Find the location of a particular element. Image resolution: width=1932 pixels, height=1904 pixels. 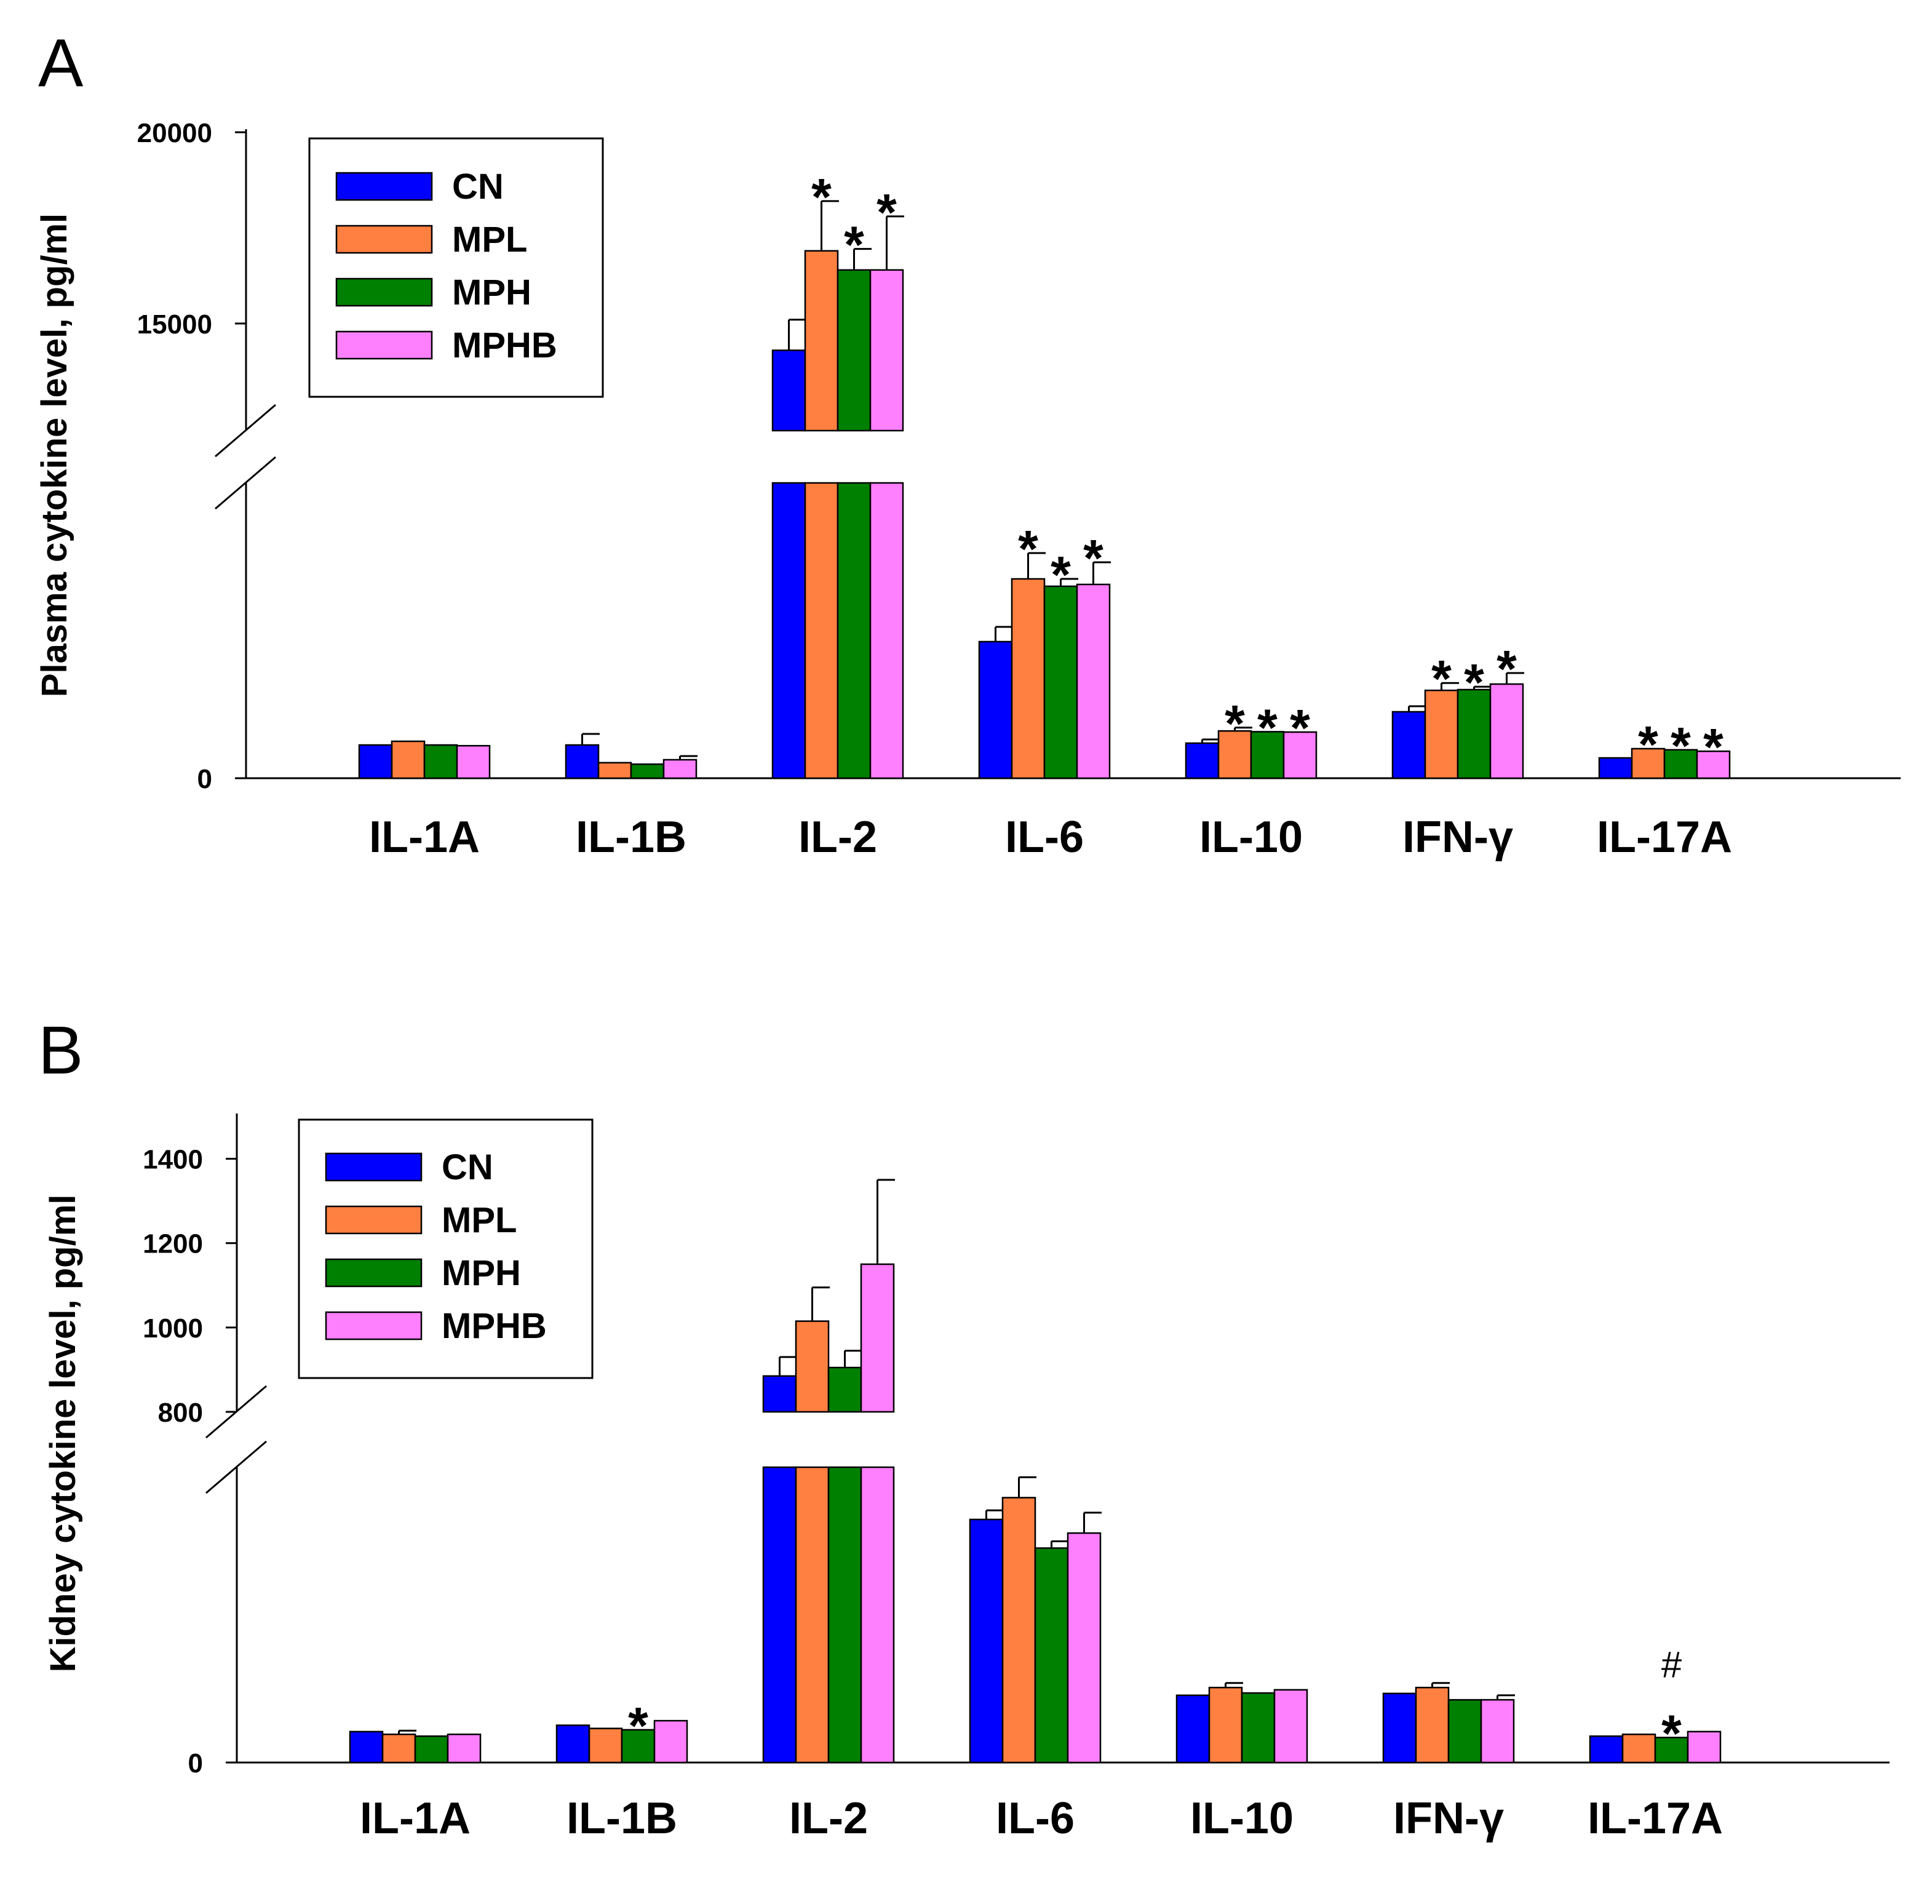

panel-b-x-tick-label: IFN-γ is located at coordinates (1448, 1818).